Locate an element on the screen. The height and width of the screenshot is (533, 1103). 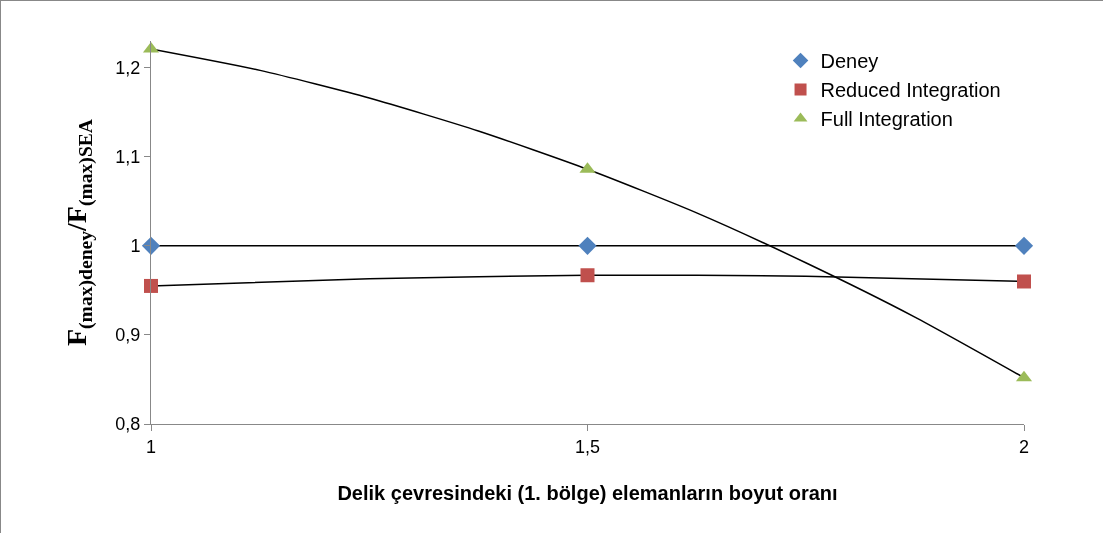
x-tick-label: 1,5 is located at coordinates (587, 446).